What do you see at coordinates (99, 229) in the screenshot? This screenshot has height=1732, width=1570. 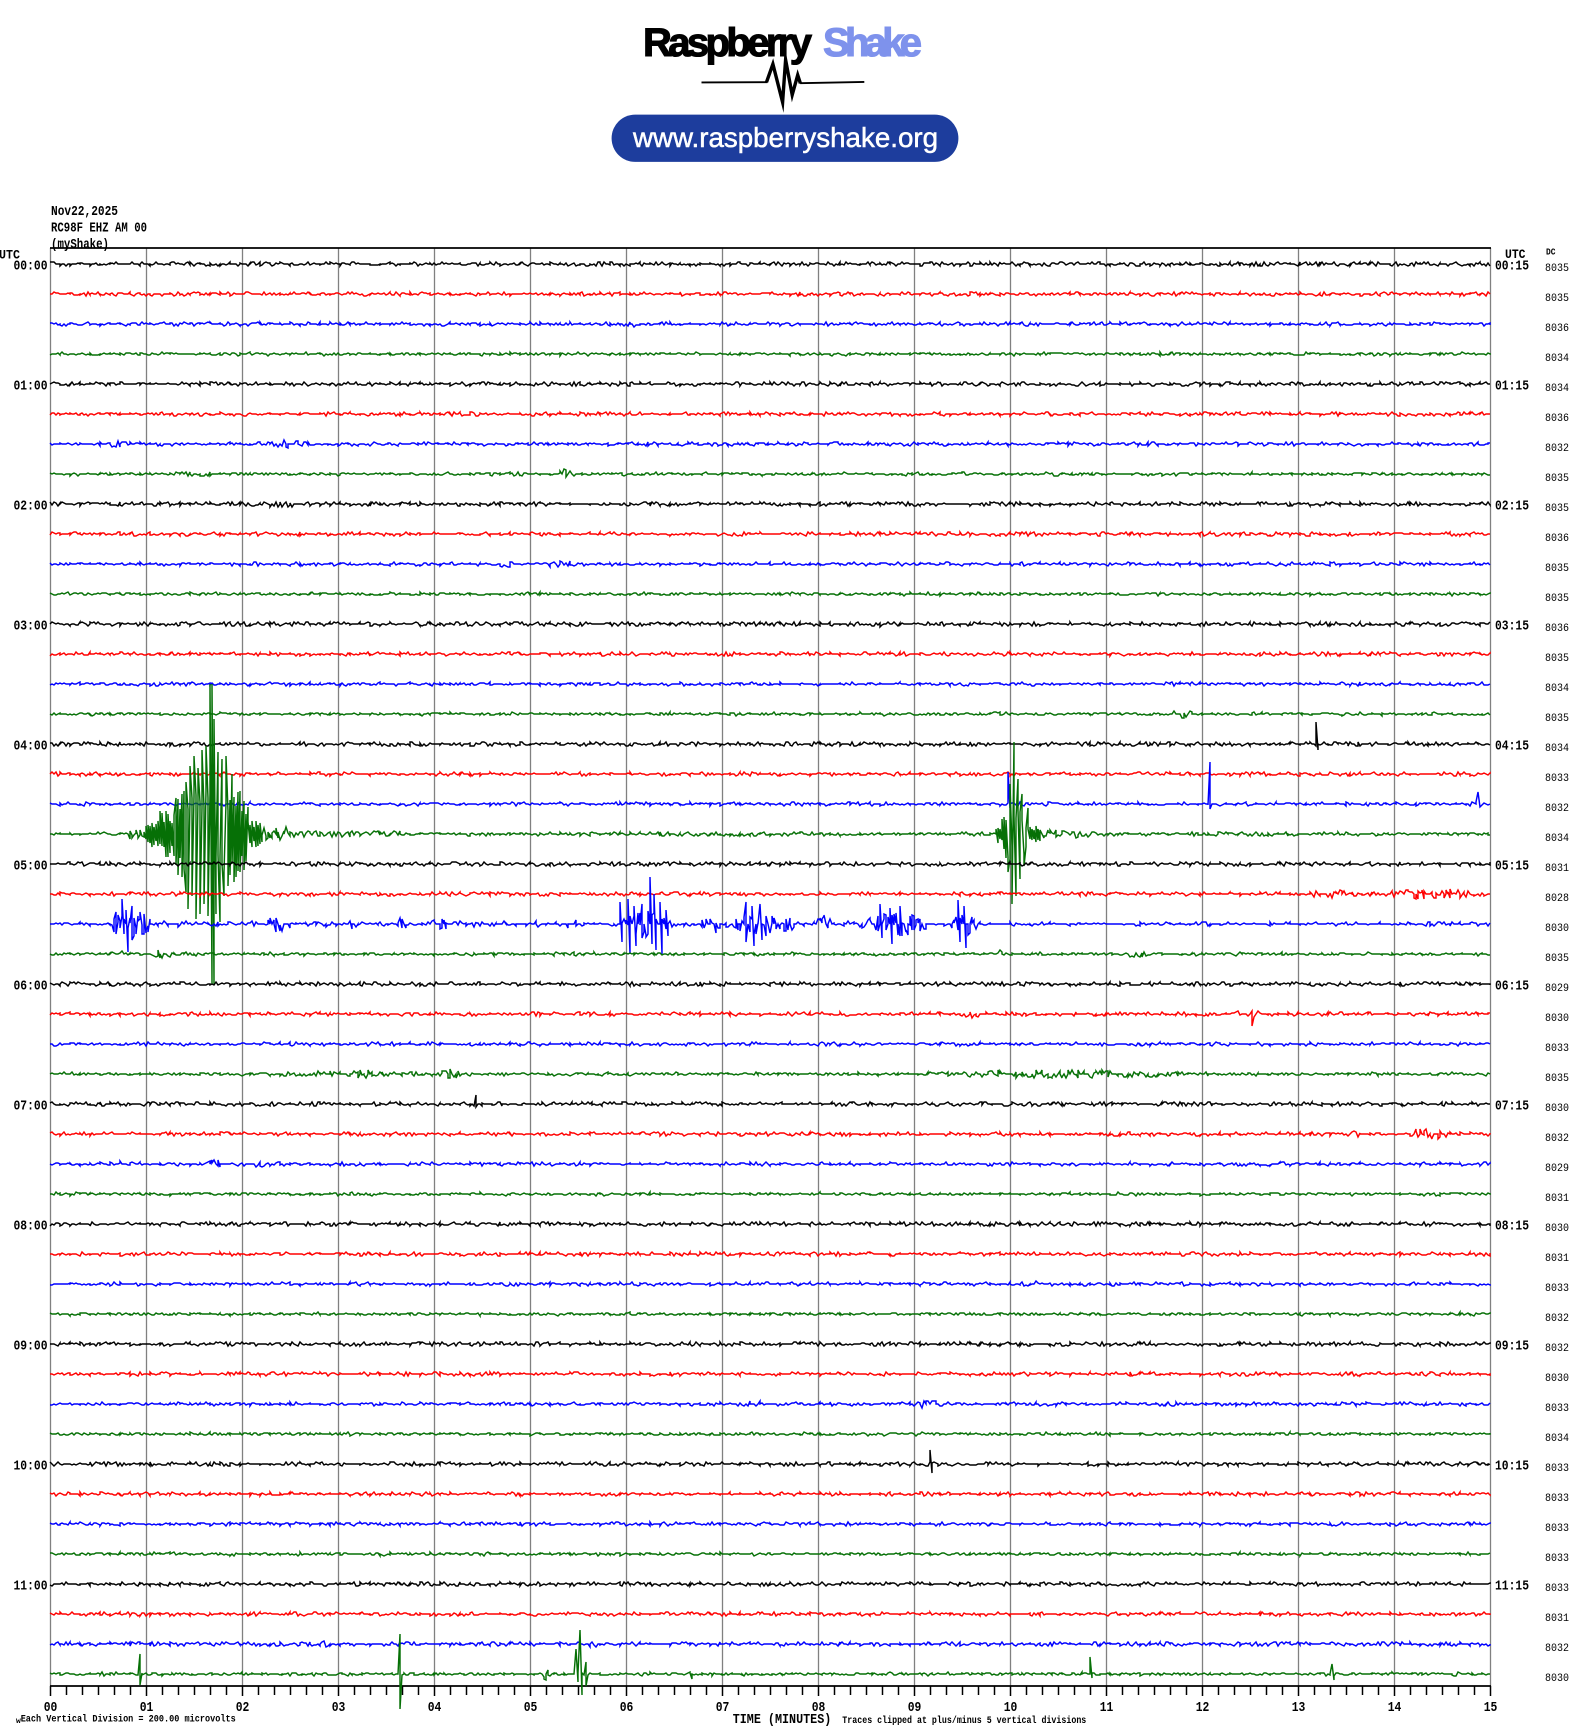 I see `svg-text: RC98F EHZ AM 00` at bounding box center [99, 229].